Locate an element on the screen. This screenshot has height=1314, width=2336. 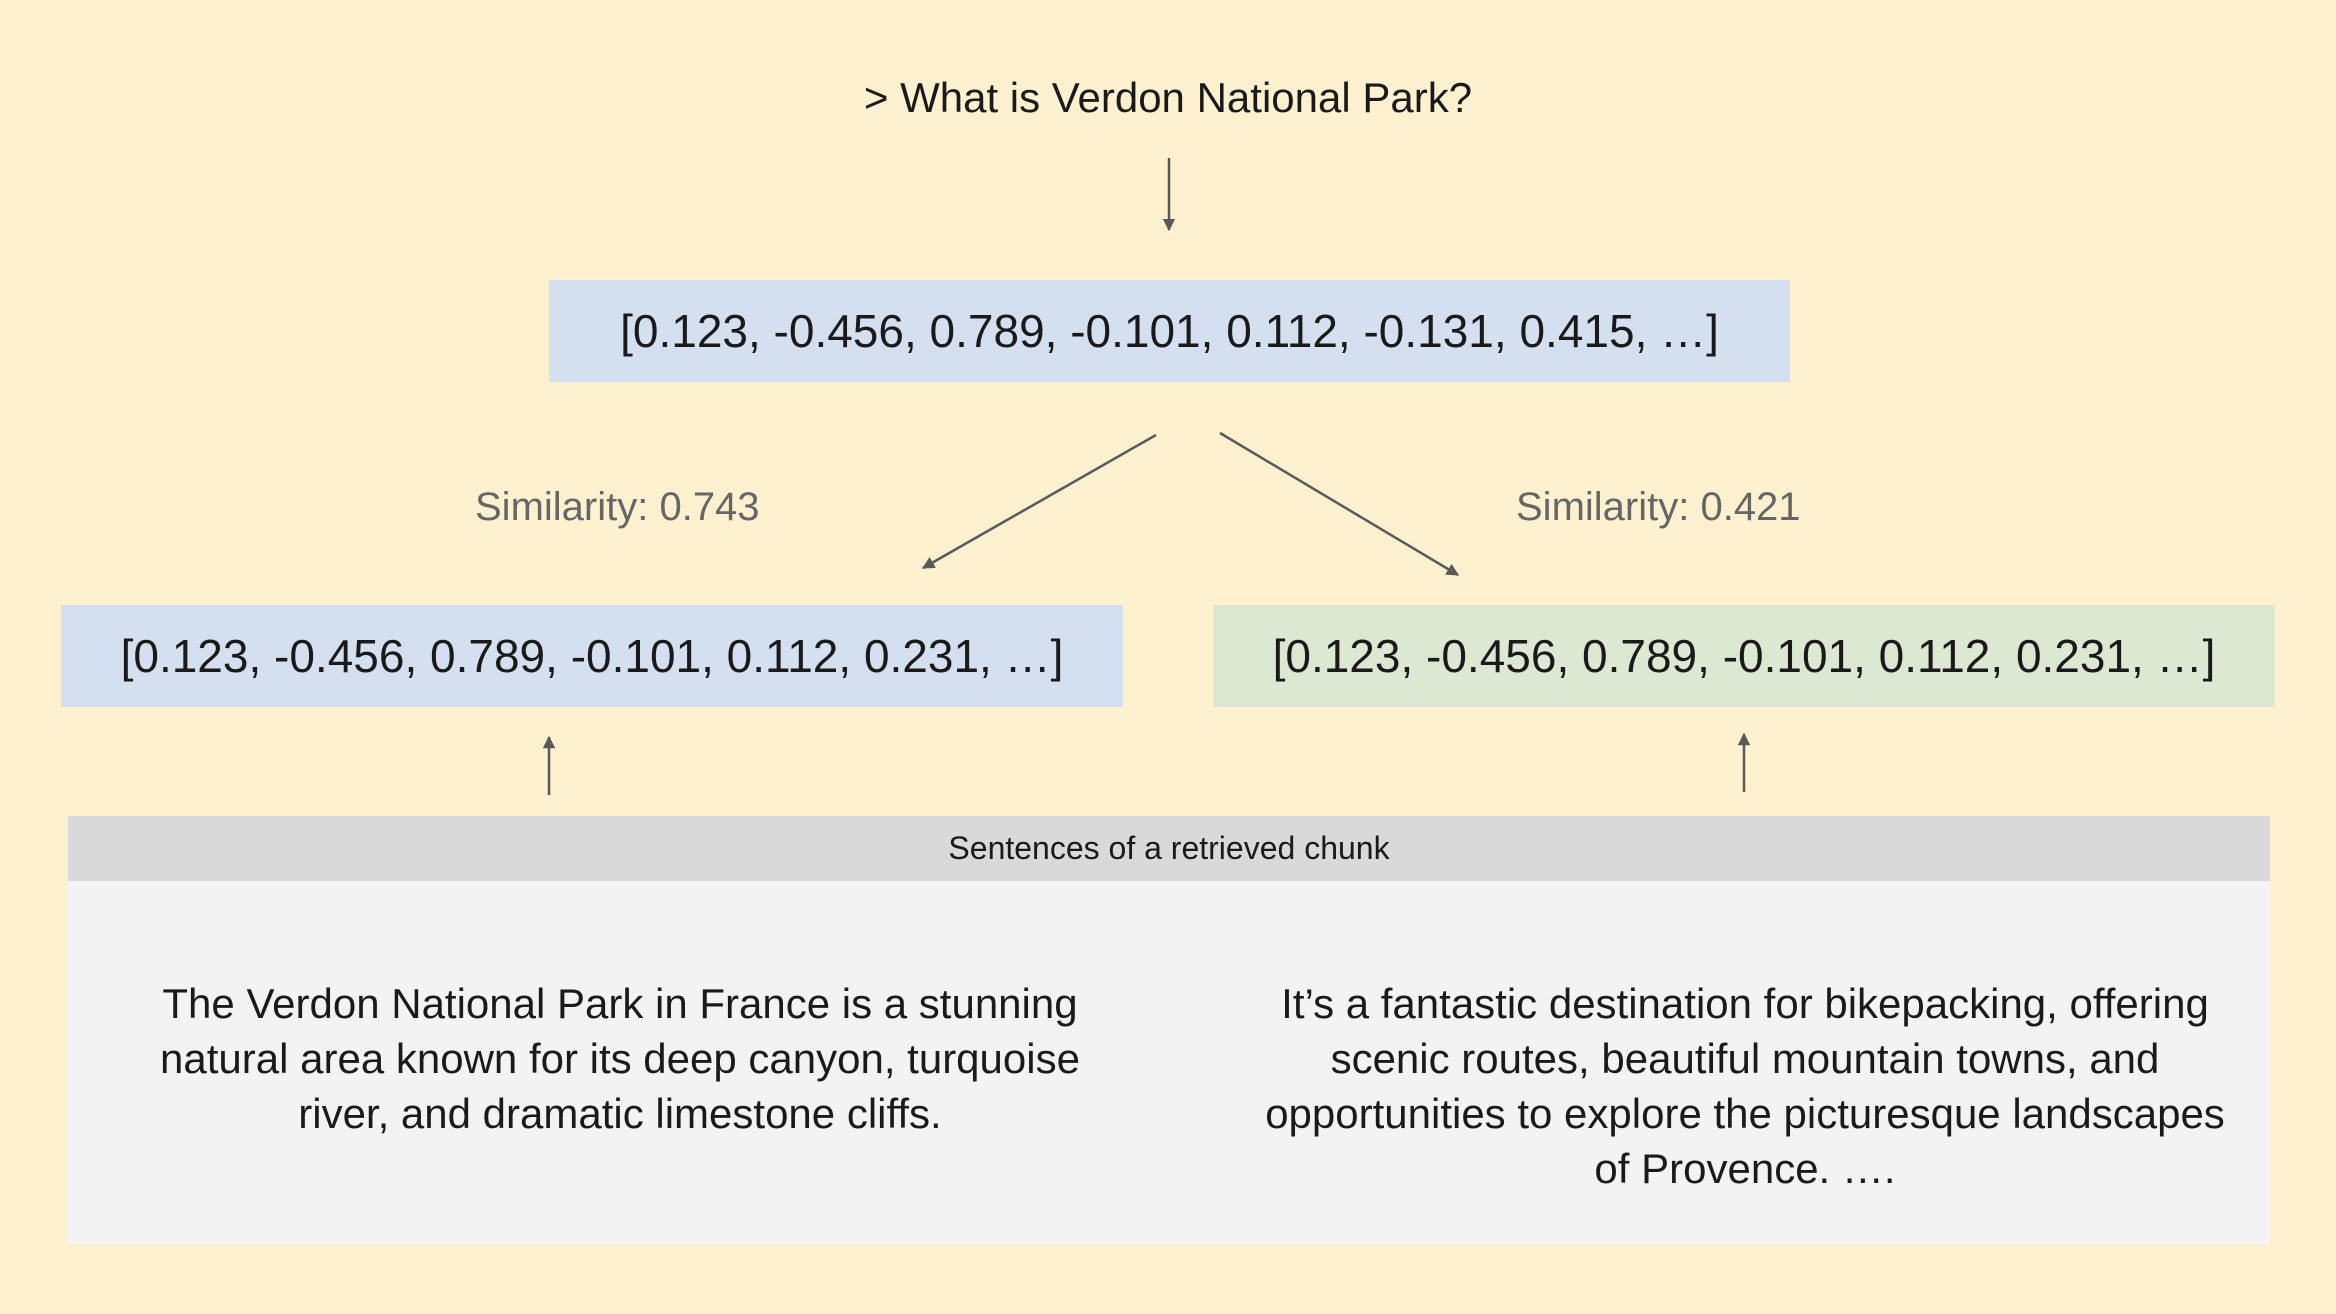
arrow-embedding-to-left is located at coordinates (1039, 501).